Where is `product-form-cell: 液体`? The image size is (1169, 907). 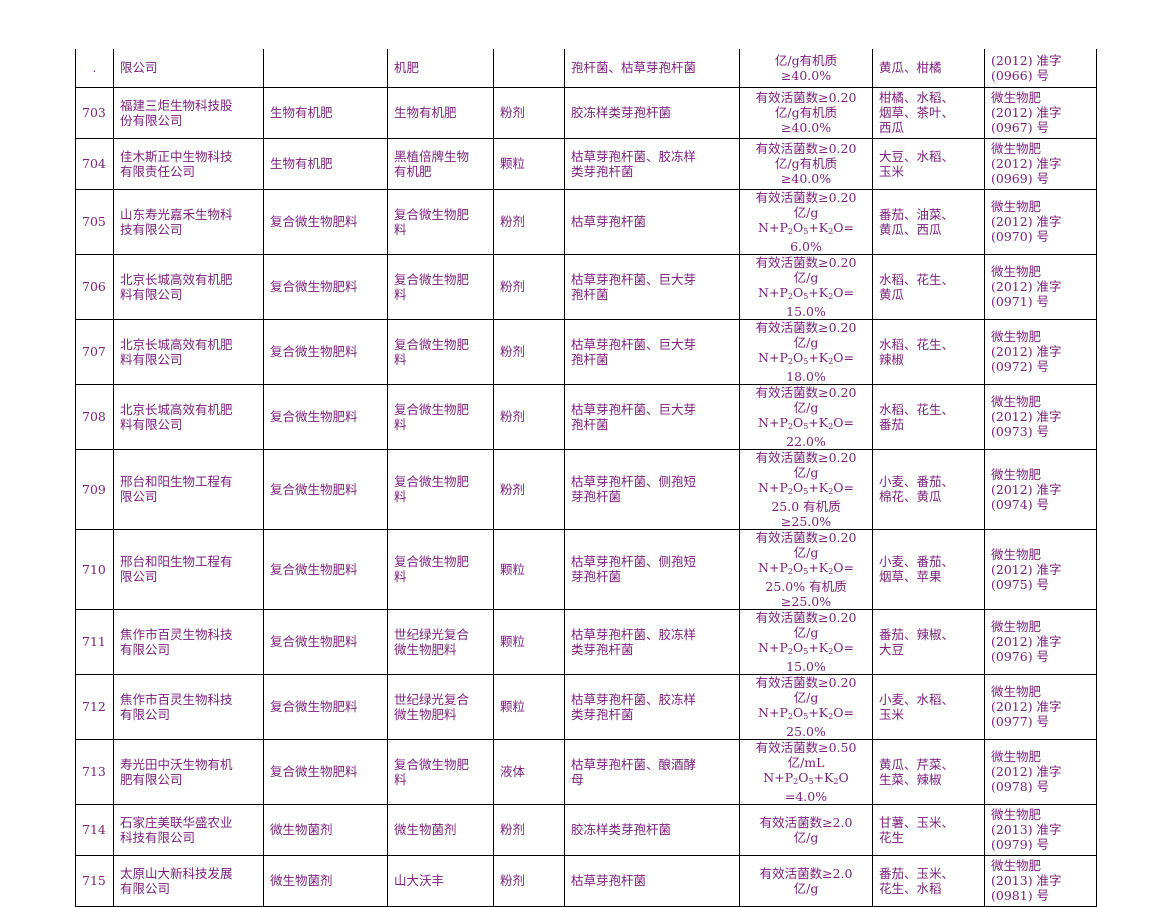
product-form-cell: 液体 is located at coordinates (529, 771).